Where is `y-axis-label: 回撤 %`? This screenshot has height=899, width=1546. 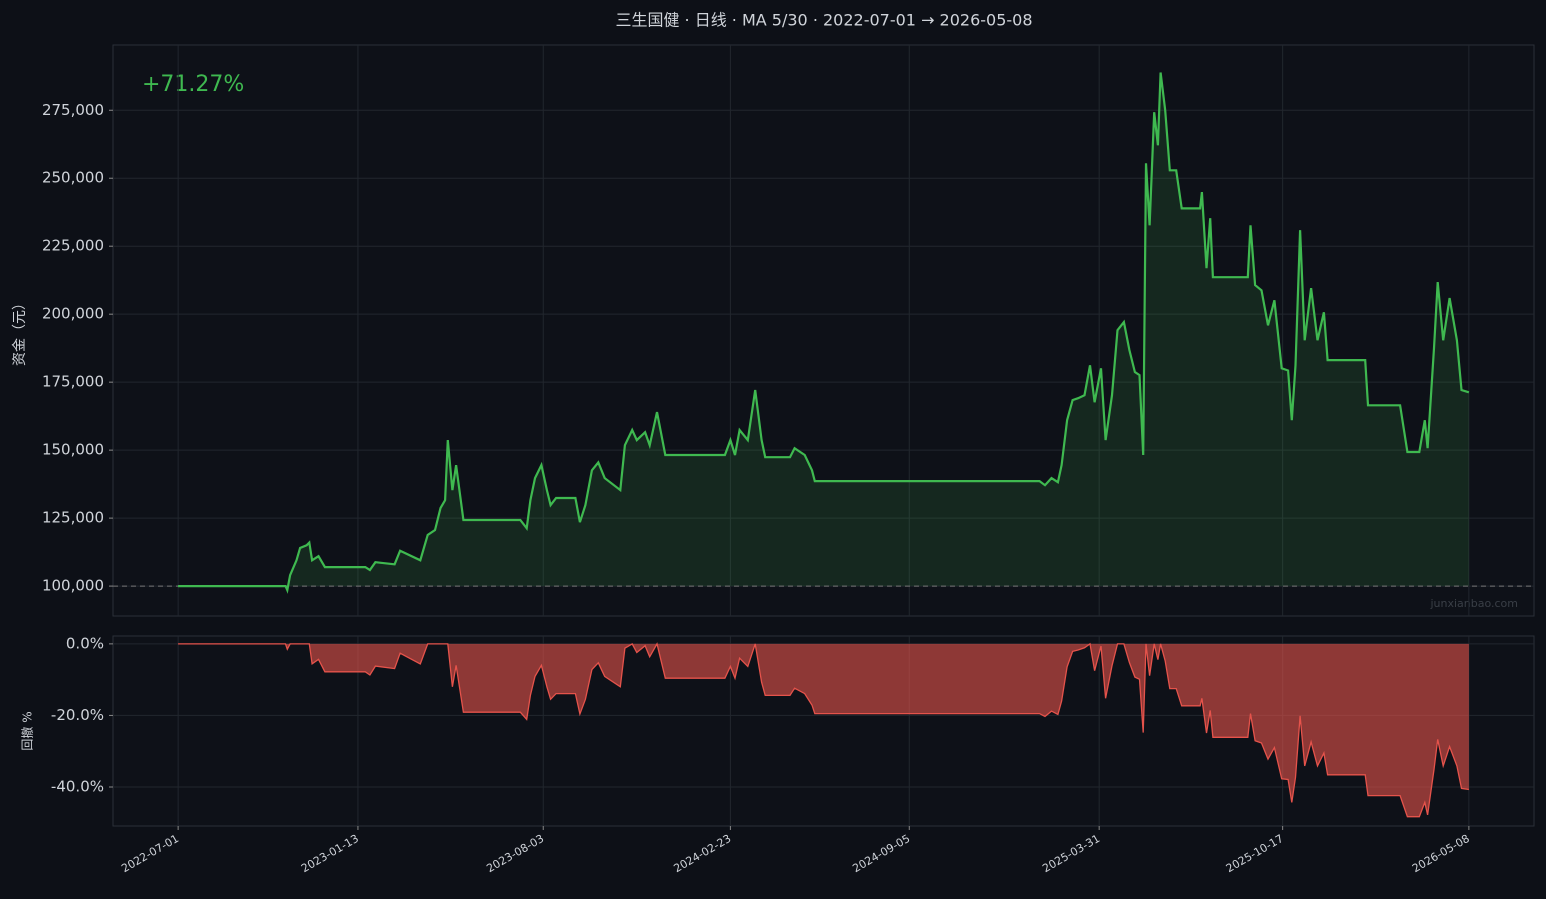
y-axis-label: 回撤 % is located at coordinates (27, 730).